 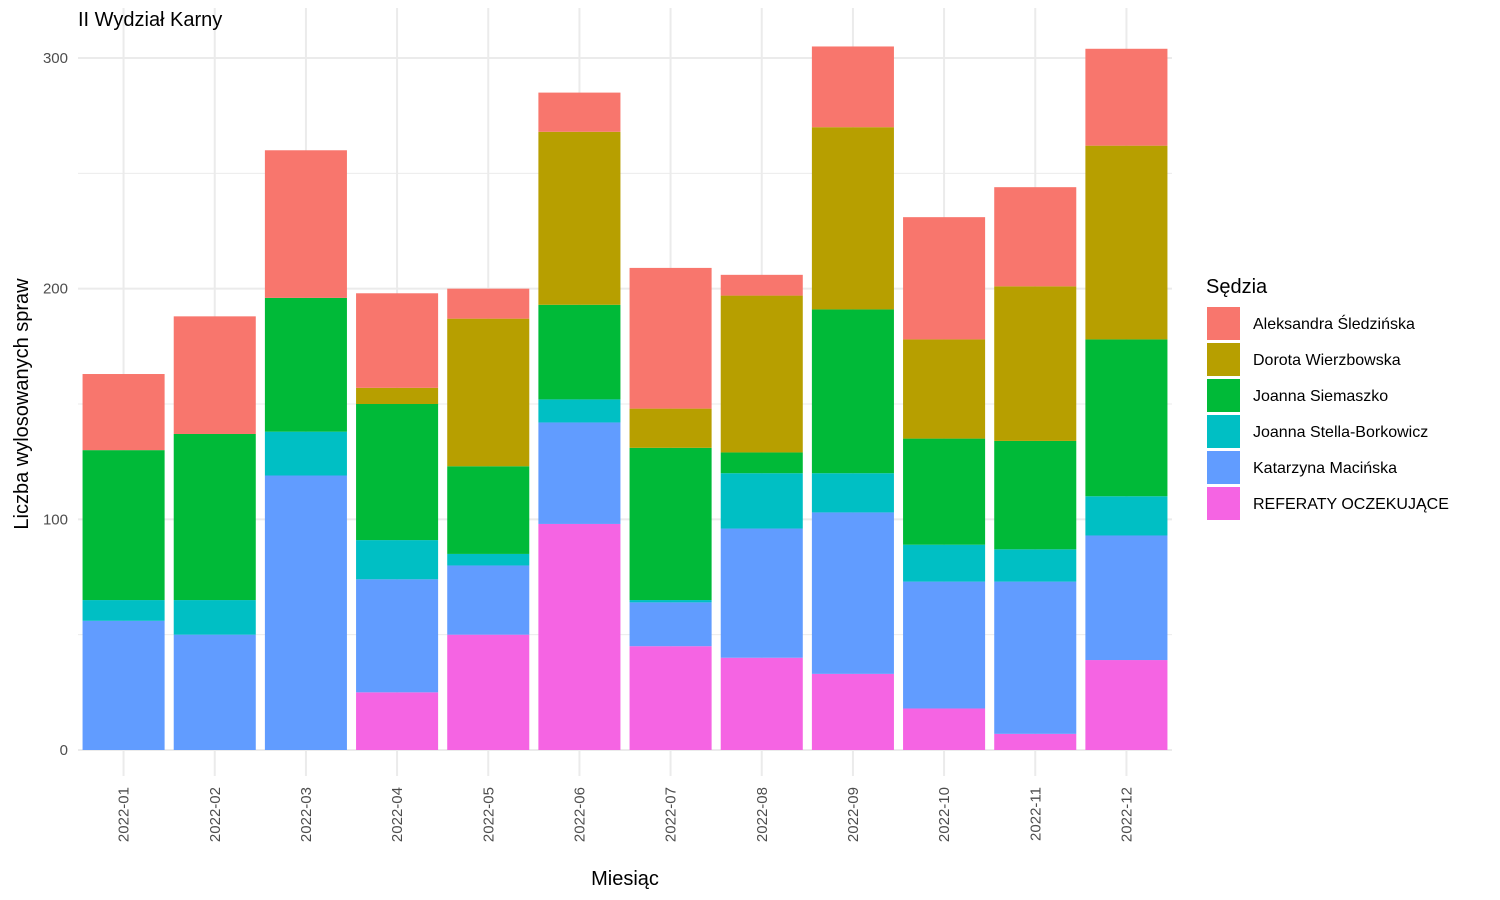 I want to click on legend-label: Joanna Stella-Borkowicz, so click(x=1340, y=432).